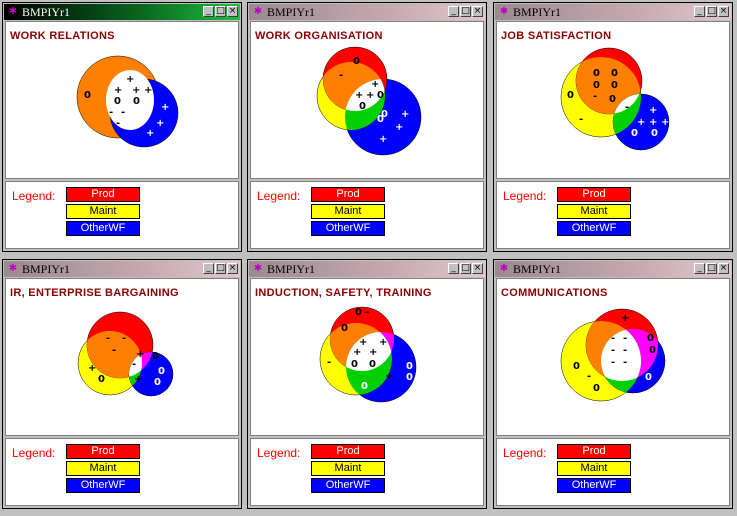 This screenshot has width=737, height=516. Describe the element at coordinates (556, 36) in the screenshot. I see `chart-title: JOB SATISFACTION` at that location.